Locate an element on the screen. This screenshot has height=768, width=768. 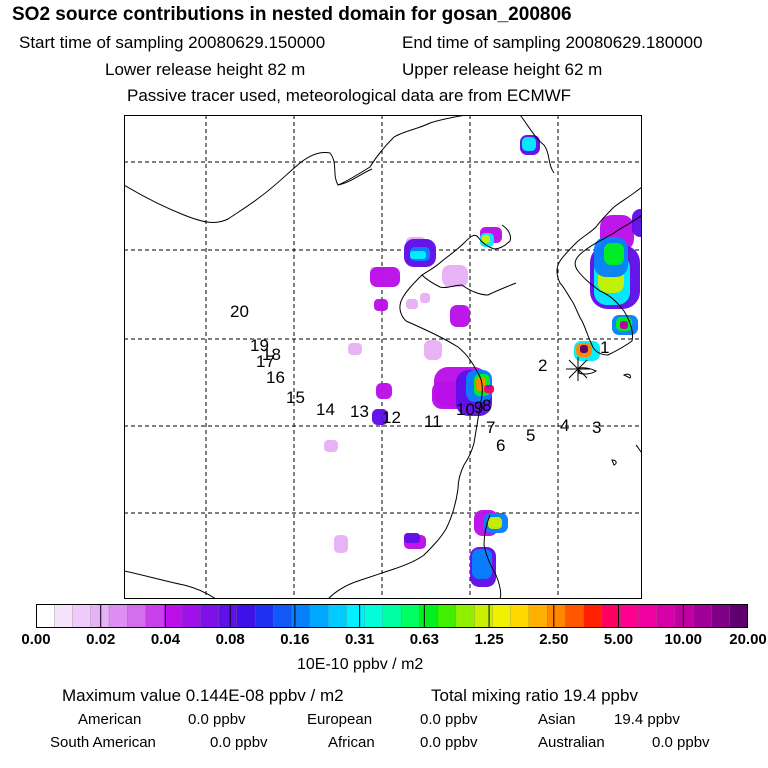
colorbar-tick-label: 1.25 is located at coordinates (489, 639).